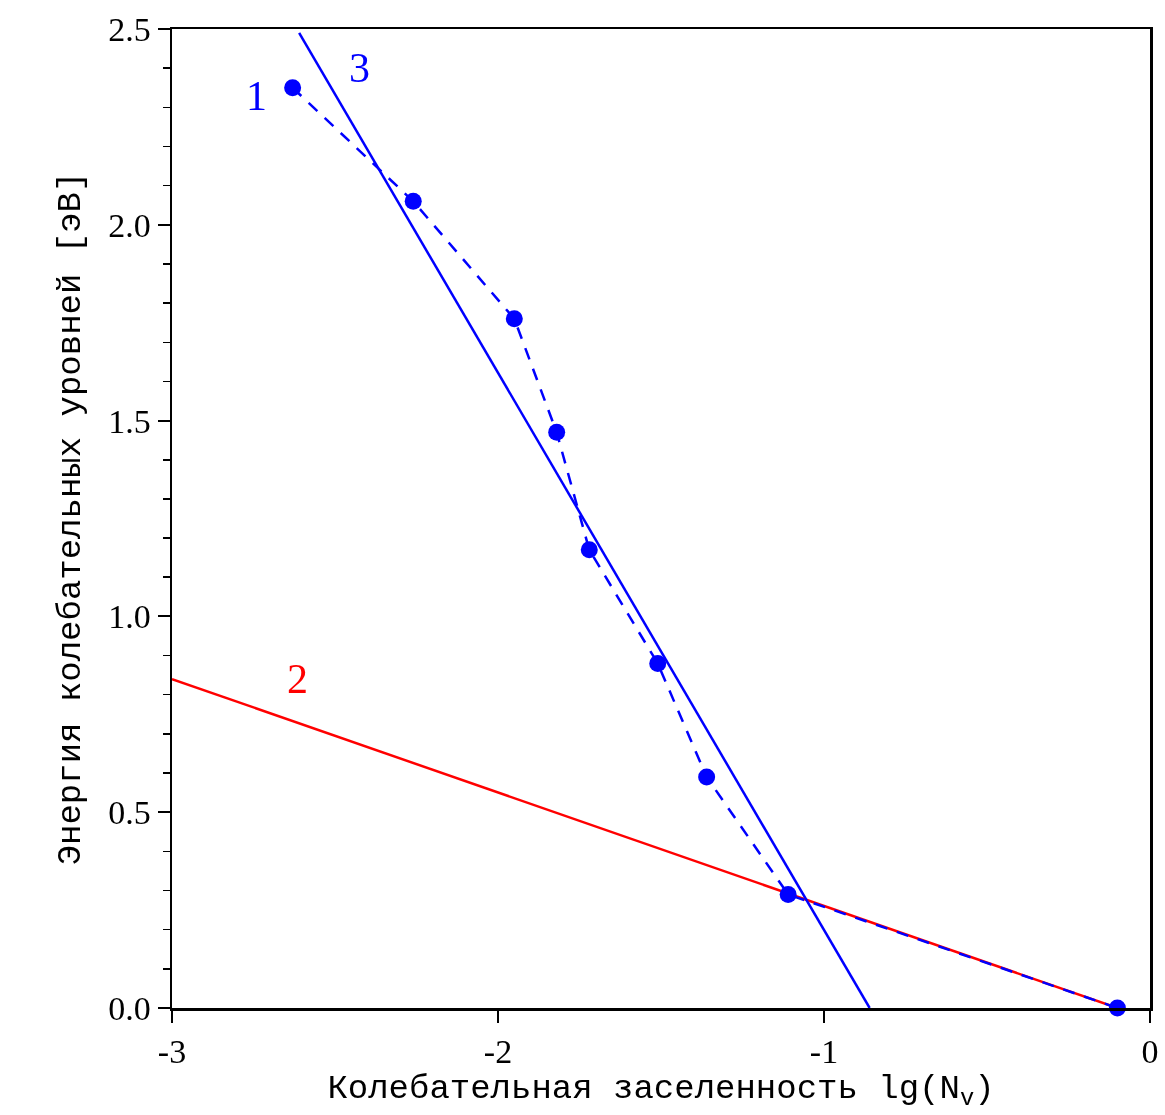 The image size is (1165, 1115). Describe the element at coordinates (498, 1052) in the screenshot. I see `x-tick-label: -2` at that location.